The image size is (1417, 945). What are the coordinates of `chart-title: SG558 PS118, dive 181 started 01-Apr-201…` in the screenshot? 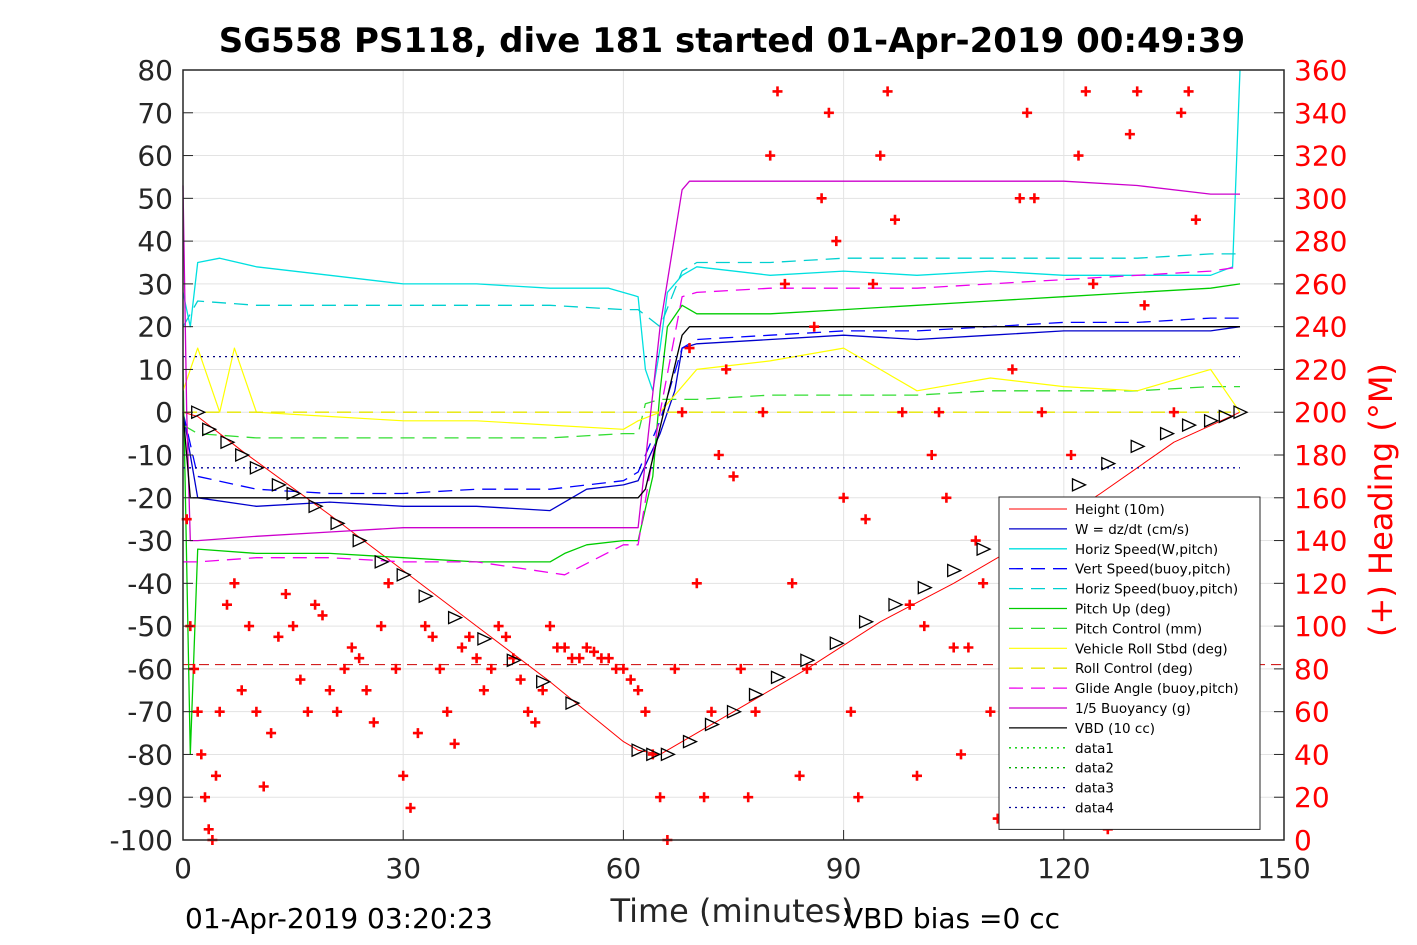 It's located at (732, 41).